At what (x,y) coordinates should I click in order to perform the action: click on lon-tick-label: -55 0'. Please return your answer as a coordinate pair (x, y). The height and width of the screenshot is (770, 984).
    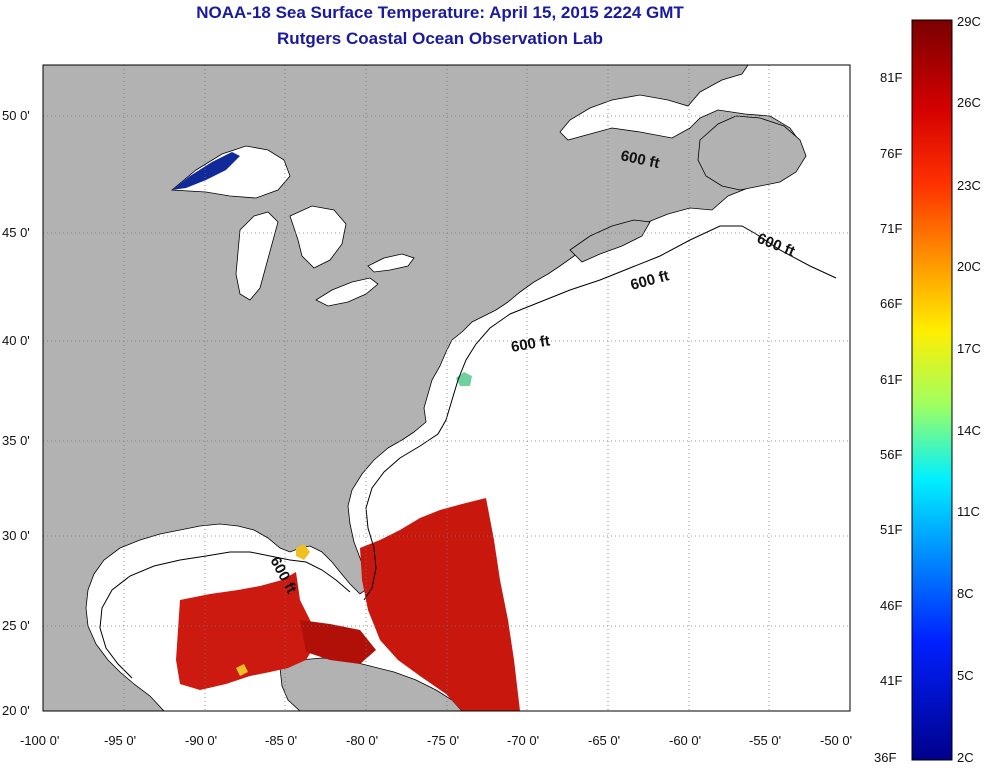
    Looking at the image, I should click on (765, 740).